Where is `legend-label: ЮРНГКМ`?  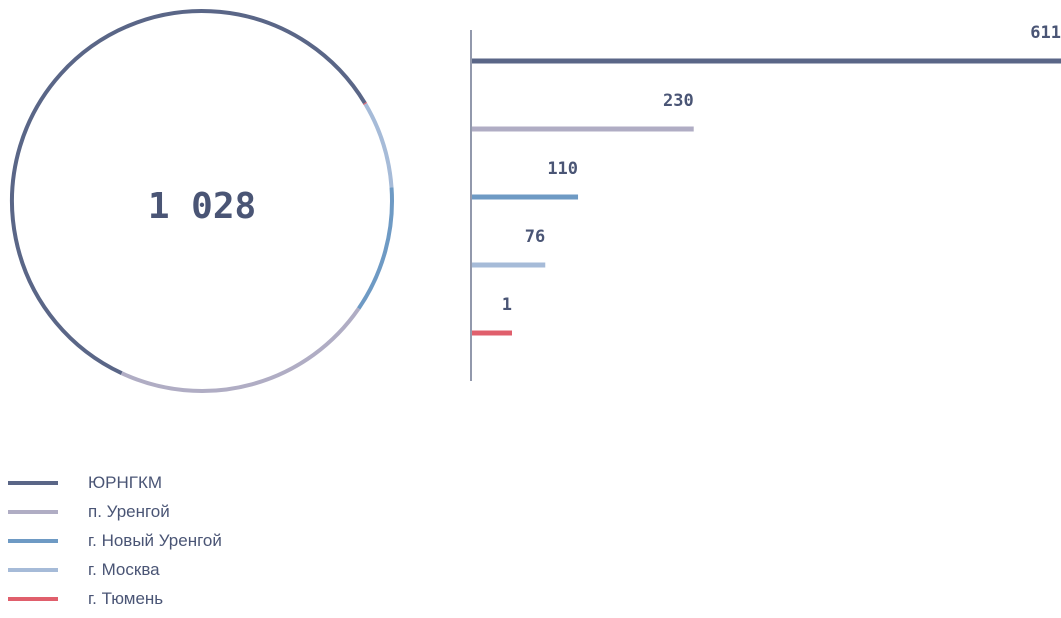 legend-label: ЮРНГКМ is located at coordinates (125, 482).